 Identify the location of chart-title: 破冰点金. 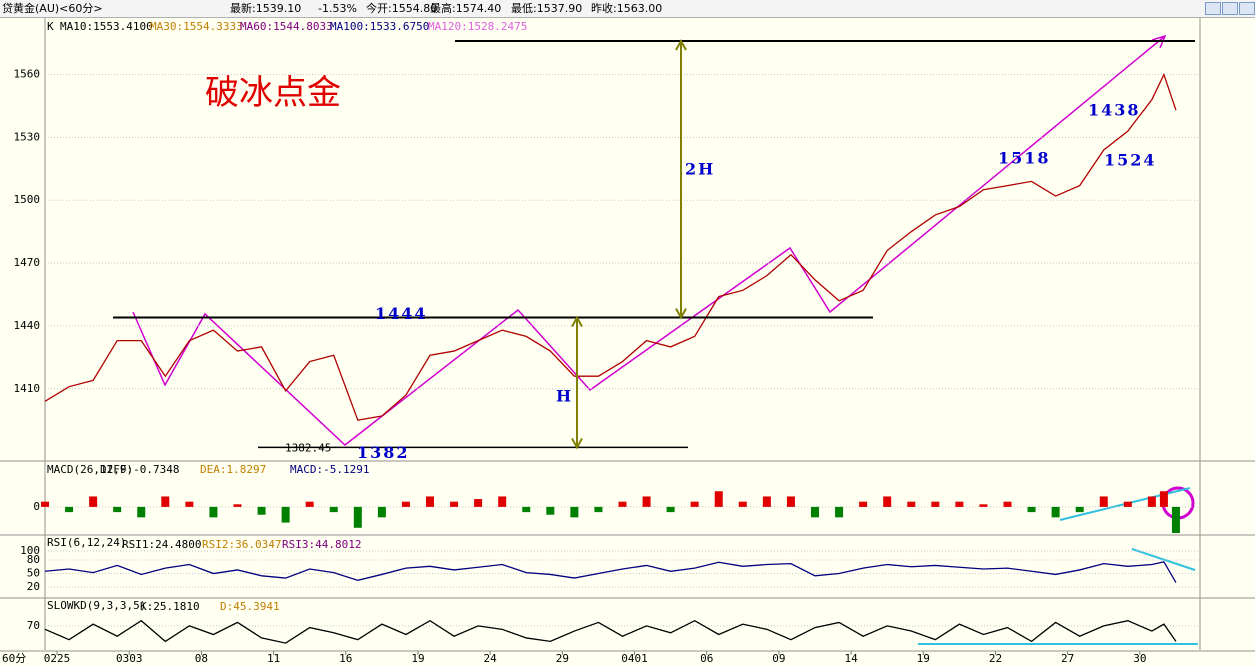
(273, 93).